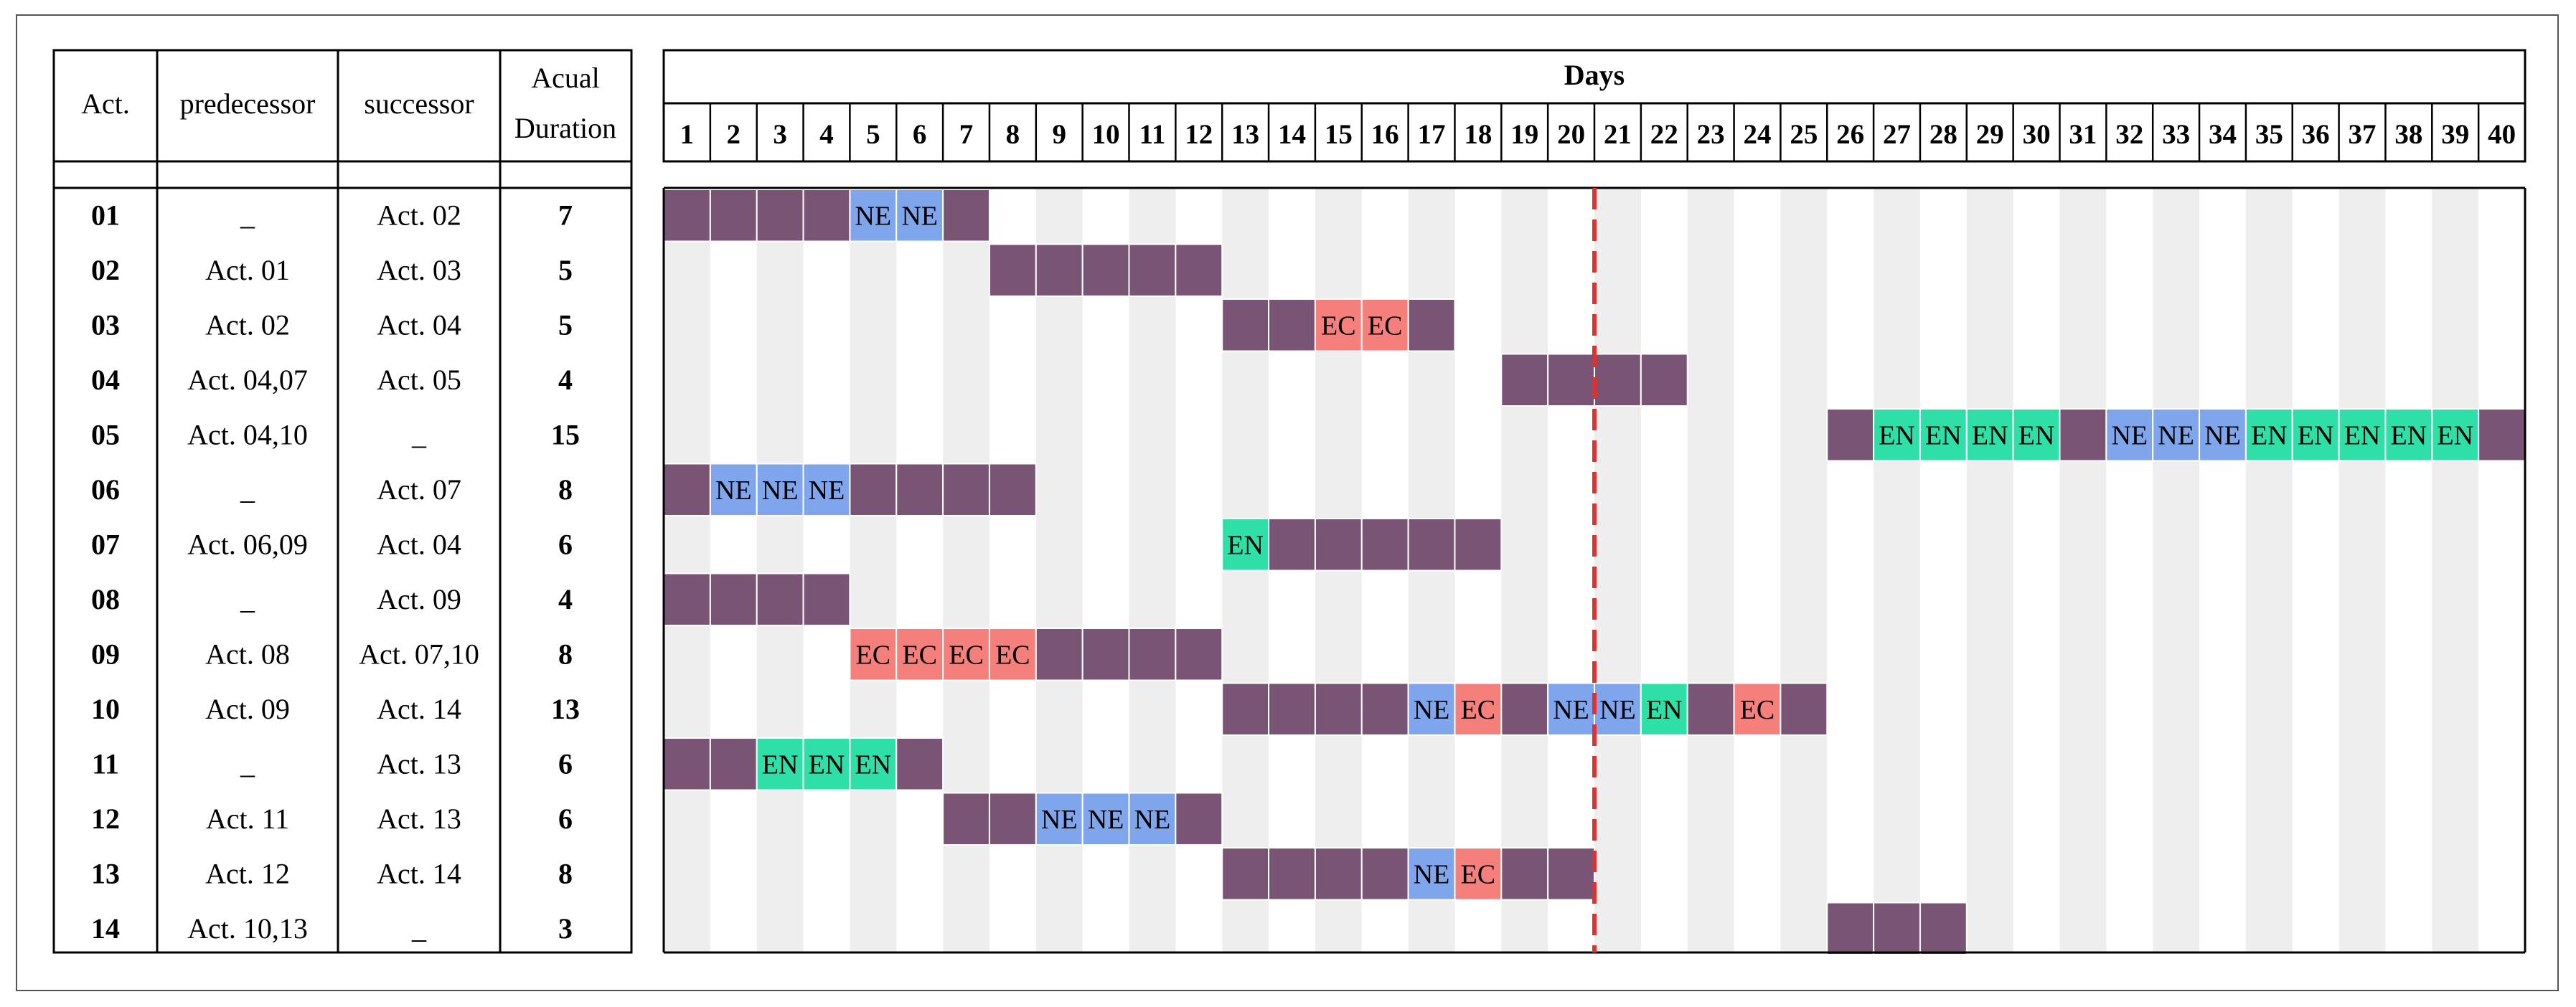 This screenshot has height=1007, width=2576. I want to click on column-header-successor: successor, so click(419, 104).